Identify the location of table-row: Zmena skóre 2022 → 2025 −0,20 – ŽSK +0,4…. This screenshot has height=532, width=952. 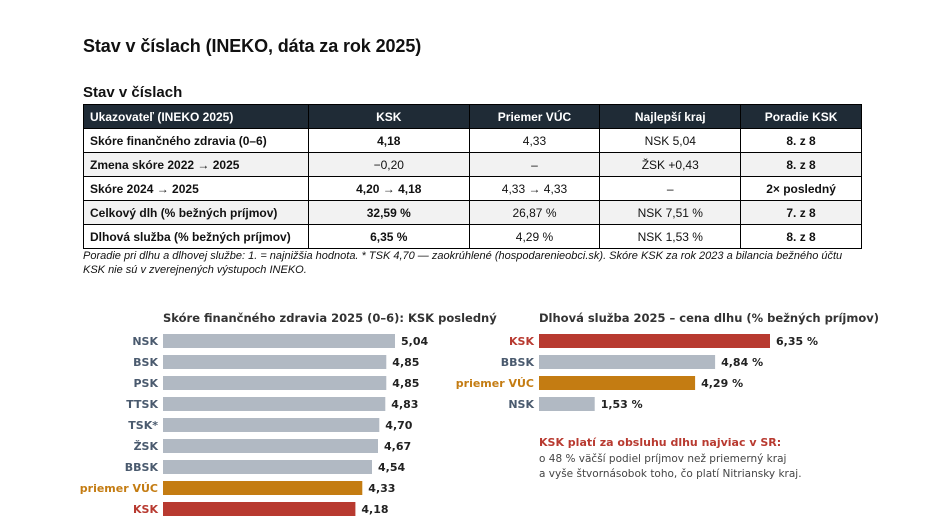
(472, 164).